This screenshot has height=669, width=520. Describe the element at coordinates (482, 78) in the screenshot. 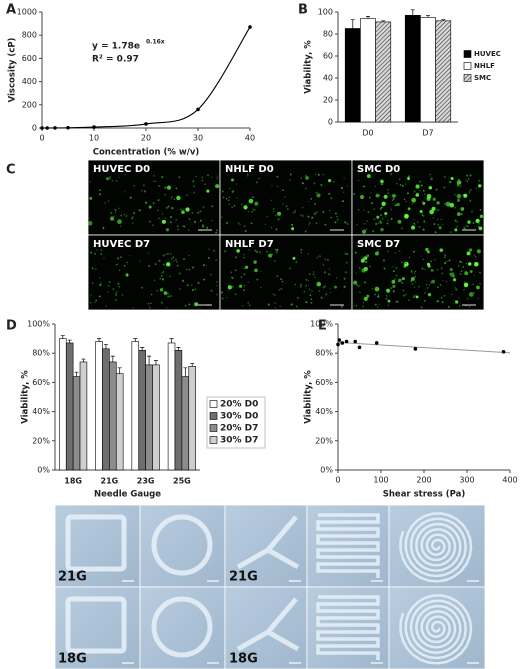

I see `legend-label: SMC` at that location.